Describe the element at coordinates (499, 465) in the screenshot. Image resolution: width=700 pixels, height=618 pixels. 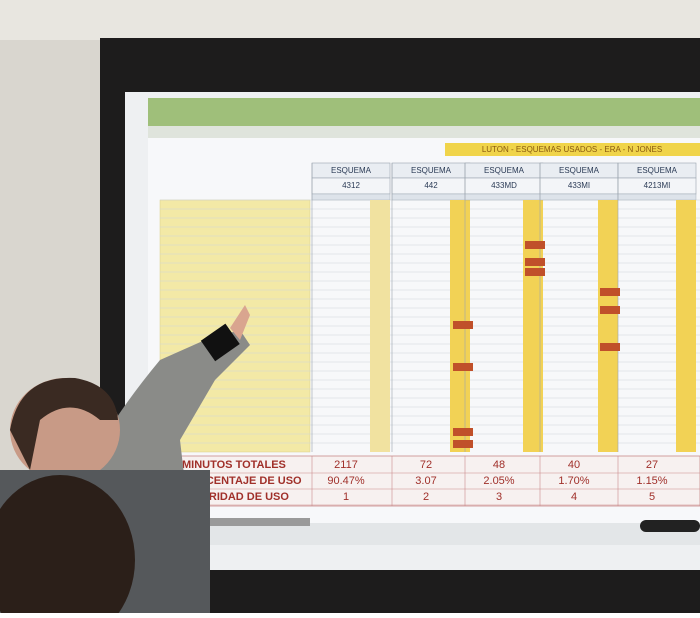
I see `summary-value: 48` at that location.